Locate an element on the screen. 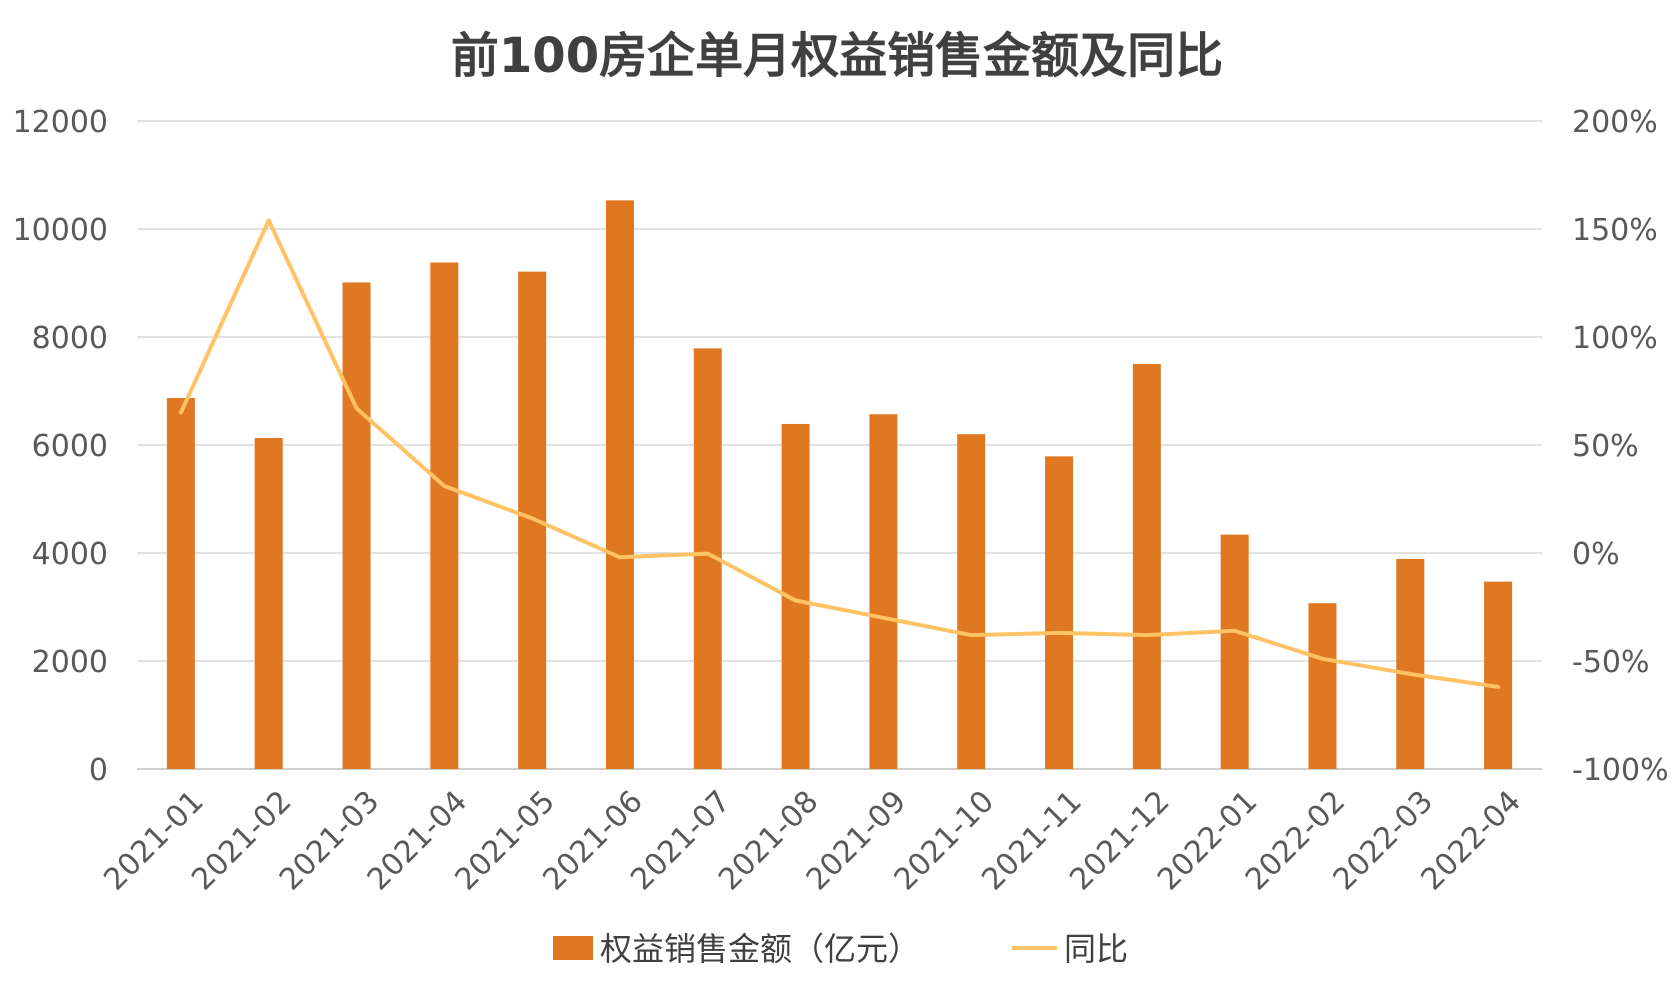 This screenshot has width=1674, height=984. legend-label-line: 同比 is located at coordinates (1096, 949).